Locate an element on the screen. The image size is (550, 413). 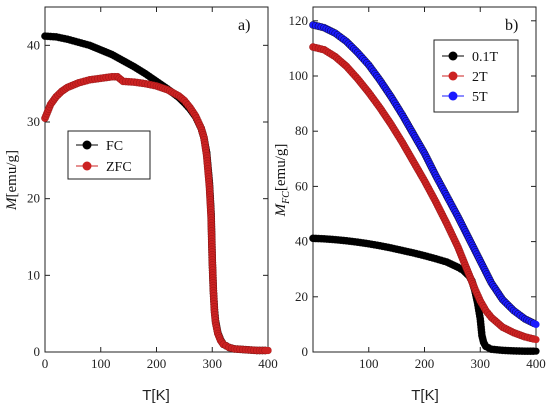
y-tick-label: 60 is located at coordinates (301, 185).